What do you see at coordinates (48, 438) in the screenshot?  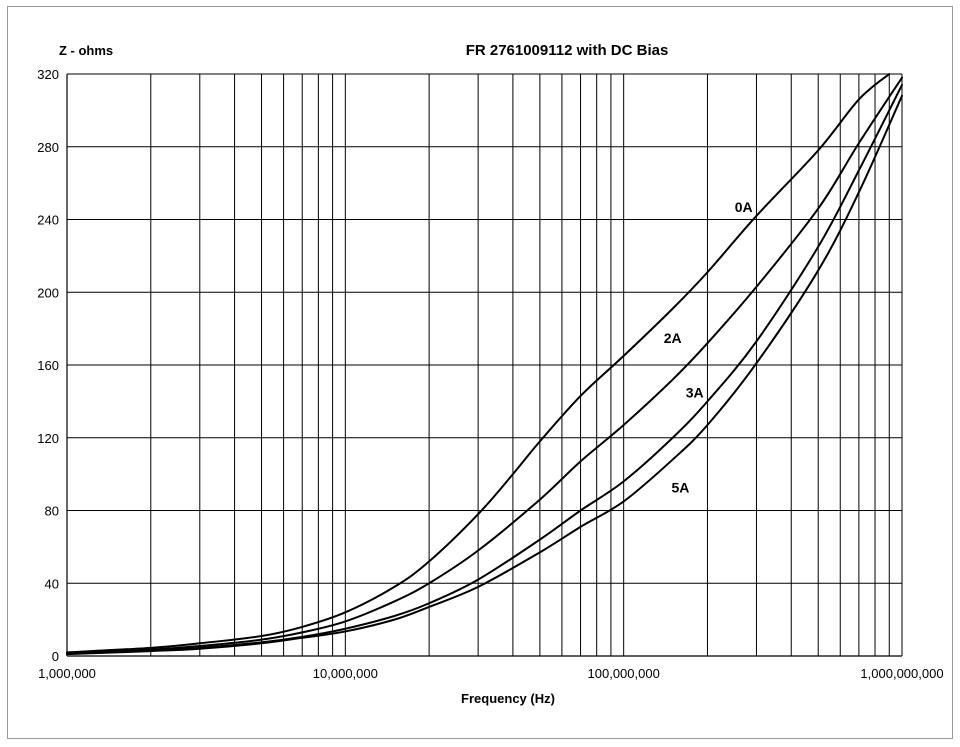 I see `y-tick-label: 120` at bounding box center [48, 438].